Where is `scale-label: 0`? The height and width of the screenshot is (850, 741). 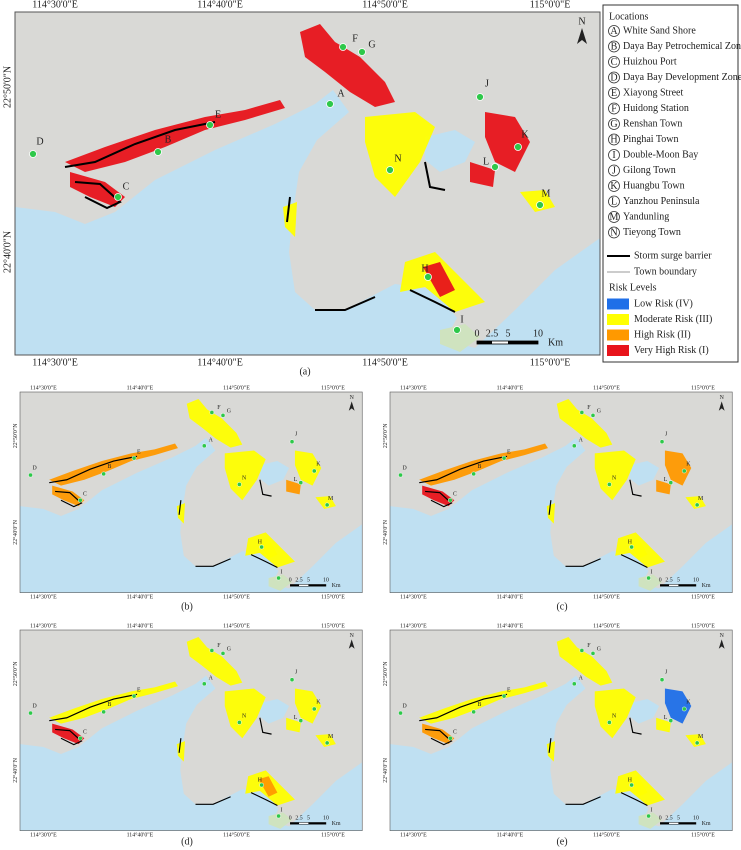
scale-label: 0 is located at coordinates (660, 819).